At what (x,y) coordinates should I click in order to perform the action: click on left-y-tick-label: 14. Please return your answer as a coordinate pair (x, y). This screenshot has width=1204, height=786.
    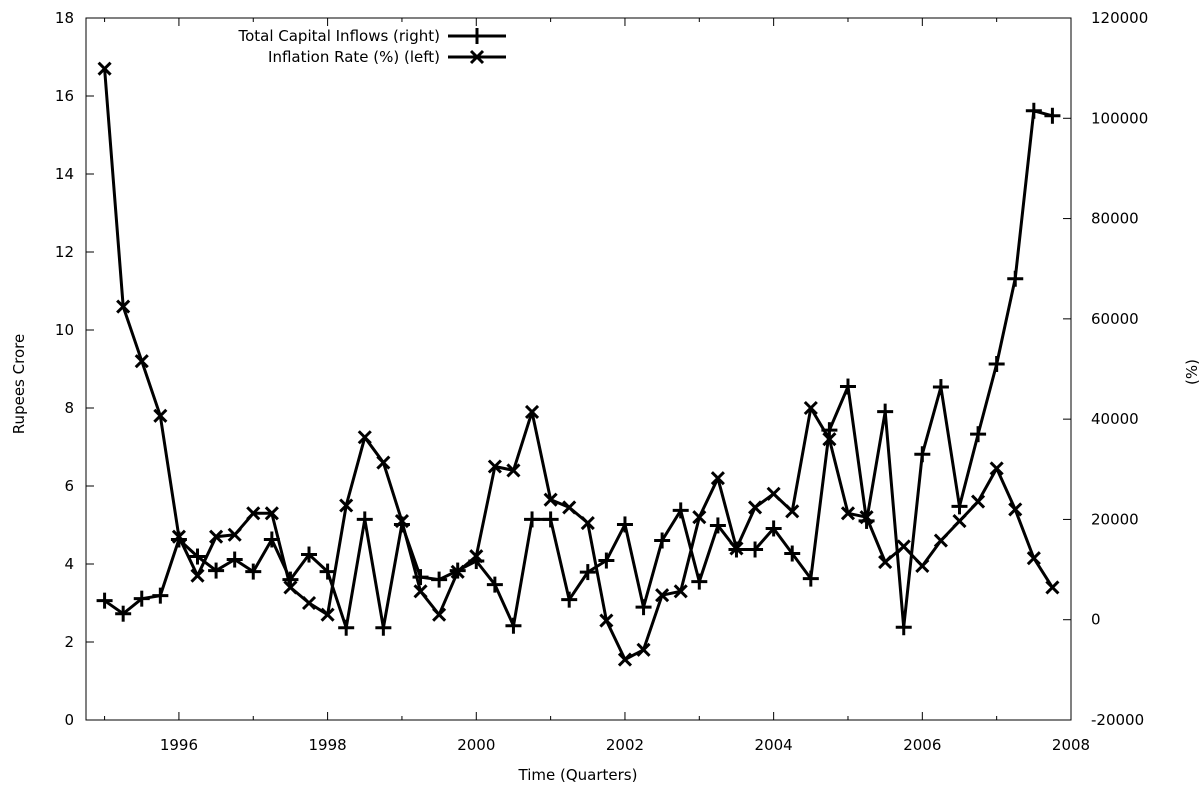
    Looking at the image, I should click on (64, 174).